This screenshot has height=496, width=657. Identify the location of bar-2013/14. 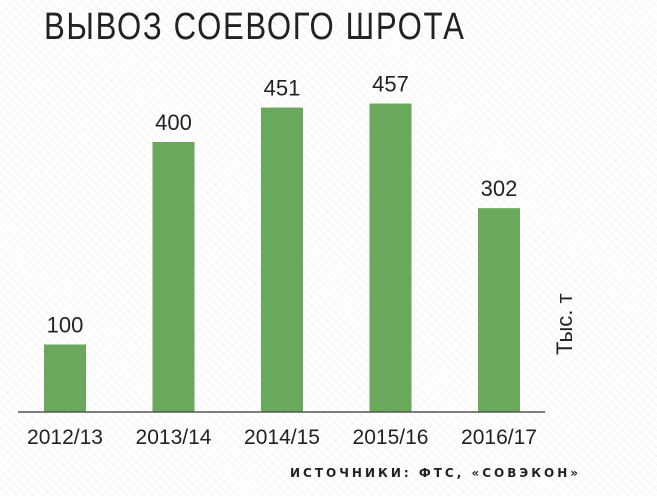
(173, 277).